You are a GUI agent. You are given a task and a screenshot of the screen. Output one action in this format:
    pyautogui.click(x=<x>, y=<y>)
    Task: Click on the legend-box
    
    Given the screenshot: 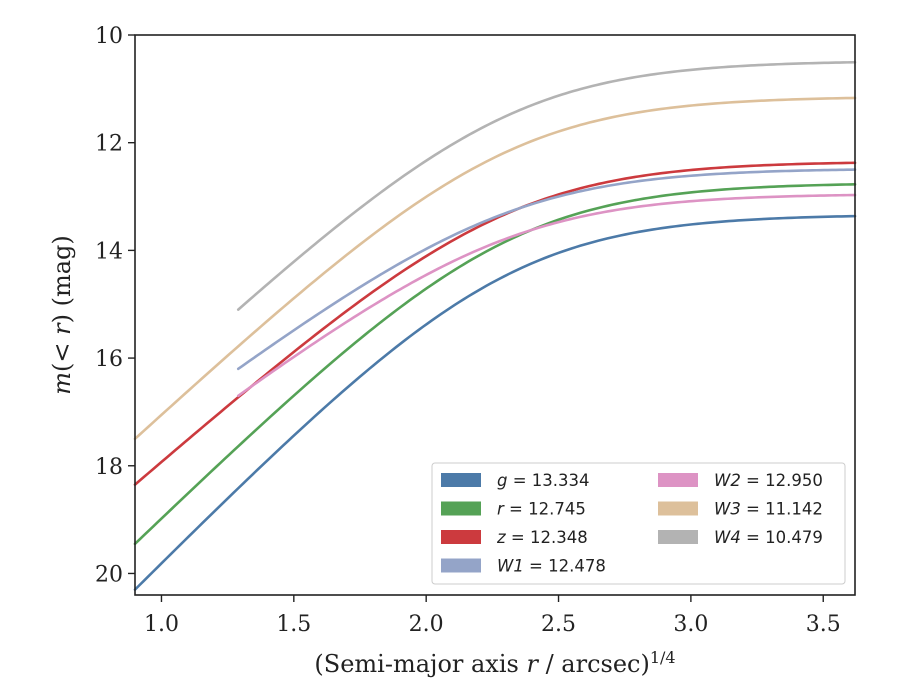 What is the action you would take?
    pyautogui.click(x=638, y=523)
    